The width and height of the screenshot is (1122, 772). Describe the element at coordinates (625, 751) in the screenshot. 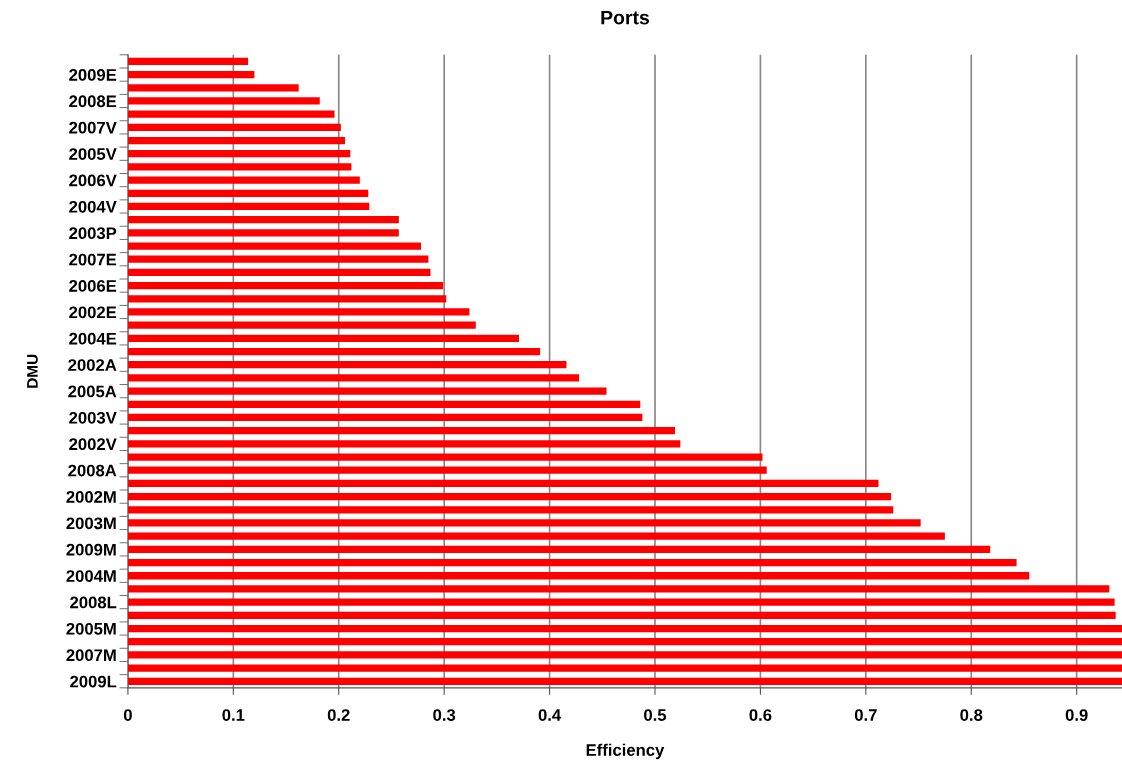

I see `x-axis-title: Efficiency` at that location.